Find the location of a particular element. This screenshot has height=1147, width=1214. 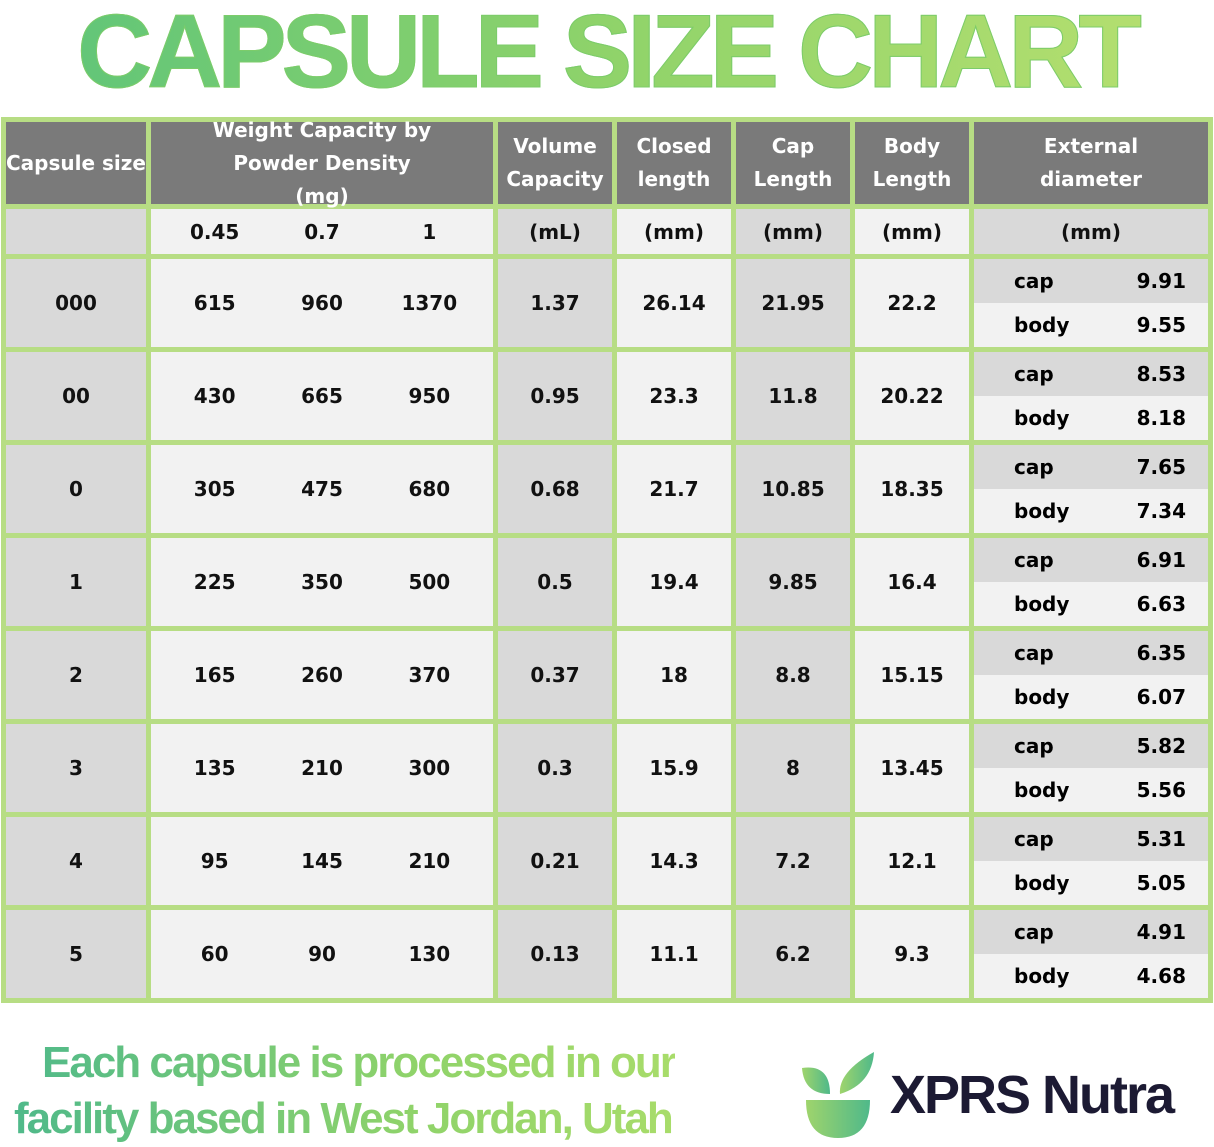

external-diameter-cell: cap 5.31 body 5.05 is located at coordinates (1091, 861).